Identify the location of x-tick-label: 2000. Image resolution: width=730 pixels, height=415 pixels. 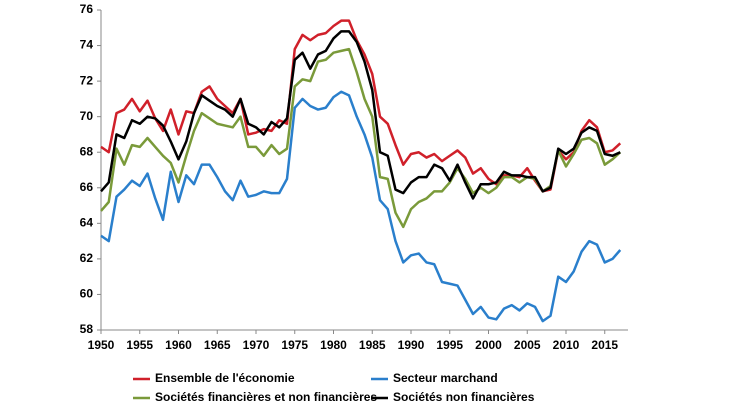
(488, 345).